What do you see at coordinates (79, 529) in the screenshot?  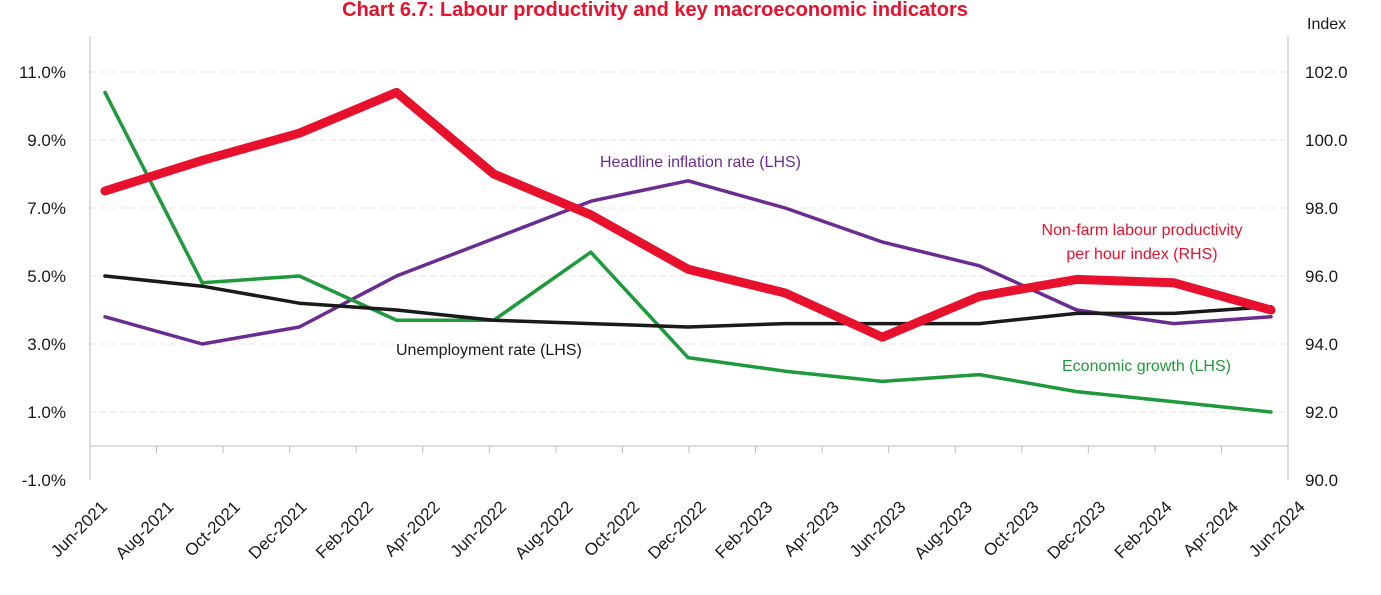 I see `x-tick-label: Jun-2021` at bounding box center [79, 529].